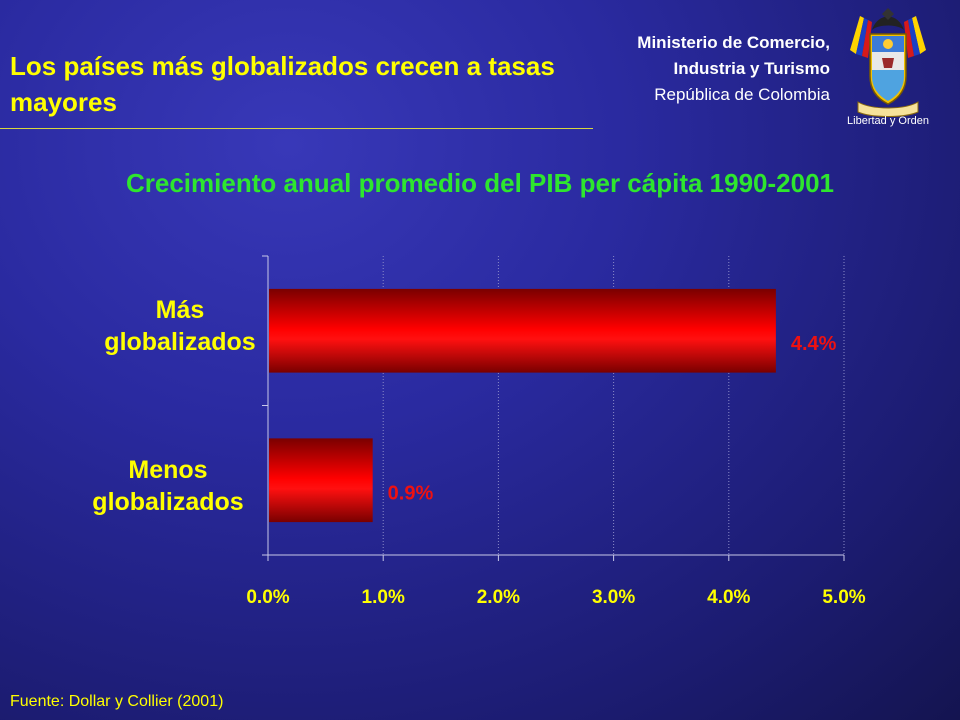 The image size is (960, 720). What do you see at coordinates (728, 597) in the screenshot?
I see `x-tick-label: 4.0%` at bounding box center [728, 597].